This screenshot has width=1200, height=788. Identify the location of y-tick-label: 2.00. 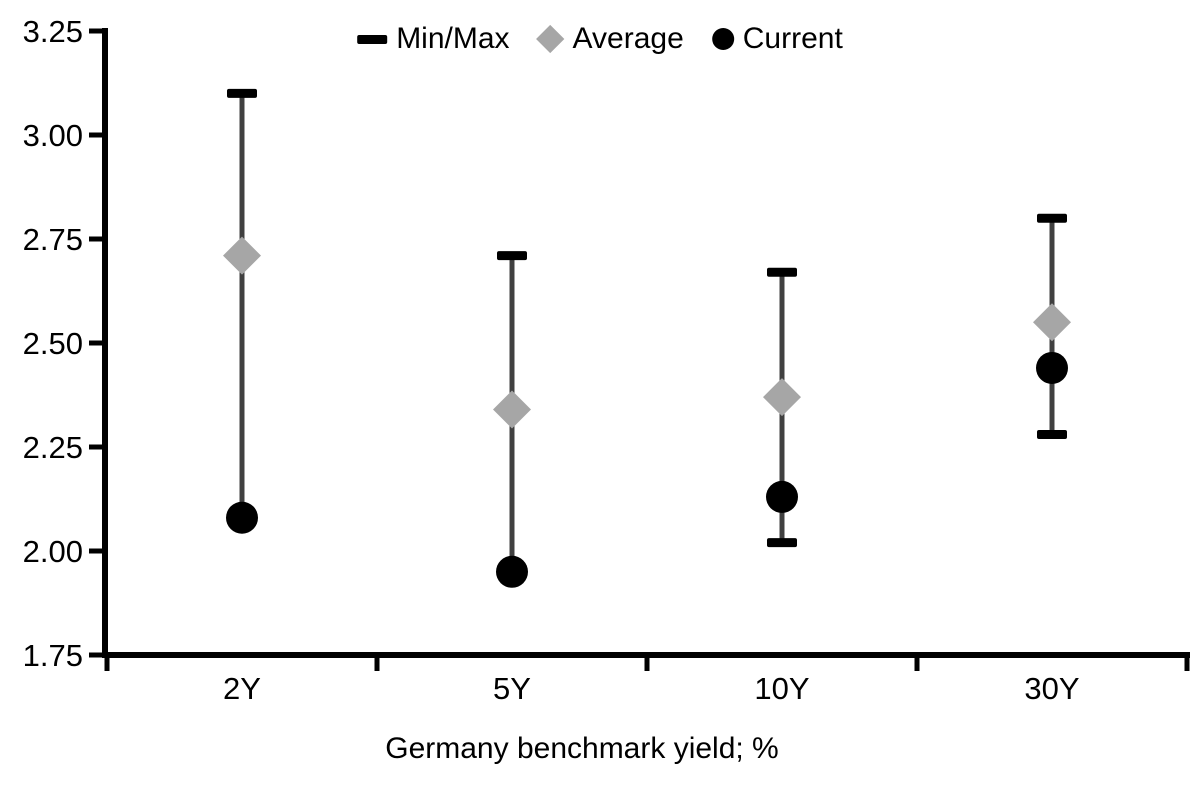
(53, 551).